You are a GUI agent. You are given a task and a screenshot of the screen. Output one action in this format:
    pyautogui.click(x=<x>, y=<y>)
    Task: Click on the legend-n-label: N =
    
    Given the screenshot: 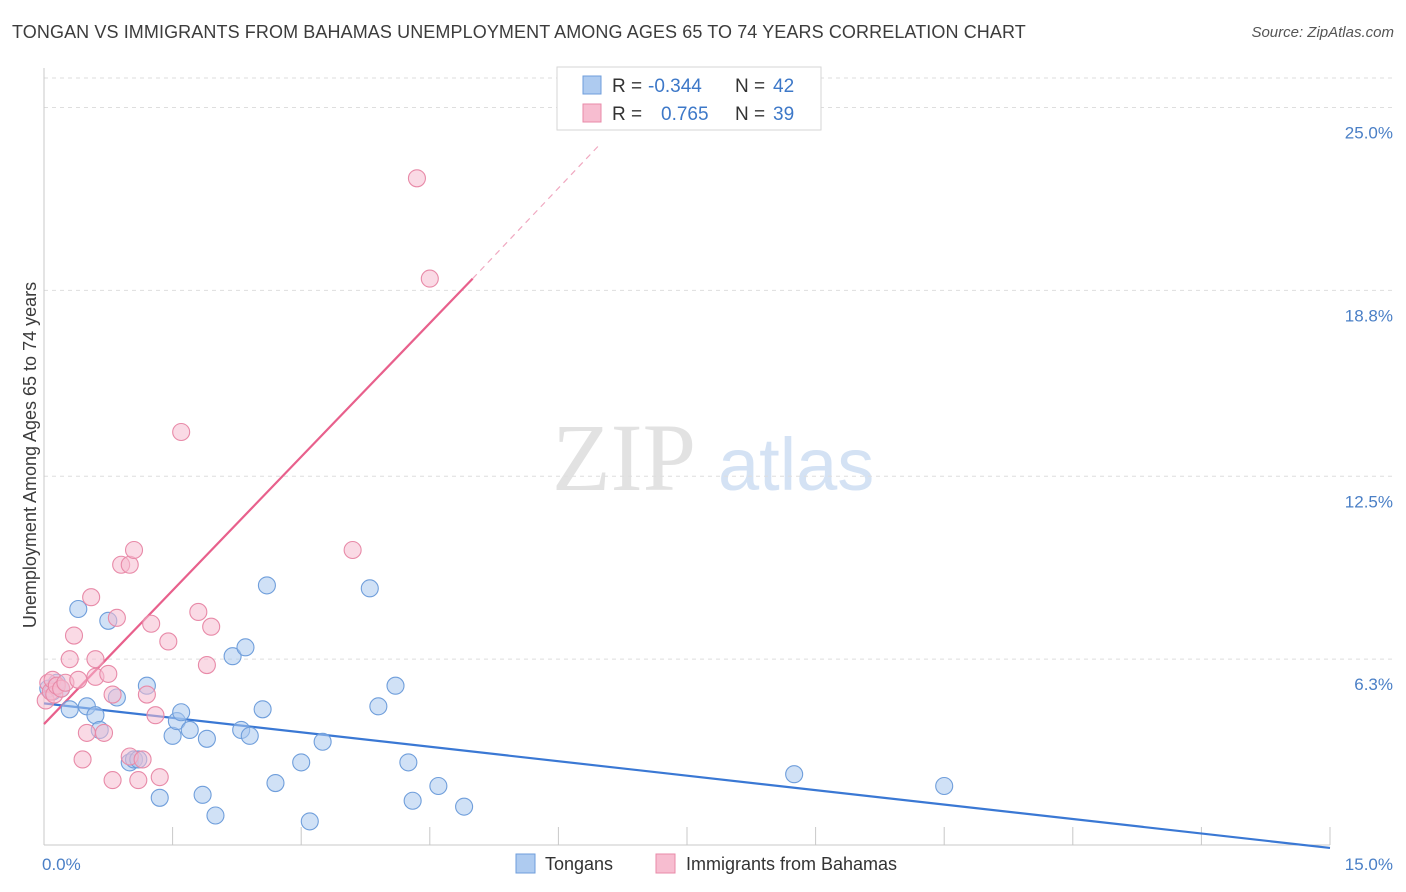 What is the action you would take?
    pyautogui.click(x=750, y=86)
    